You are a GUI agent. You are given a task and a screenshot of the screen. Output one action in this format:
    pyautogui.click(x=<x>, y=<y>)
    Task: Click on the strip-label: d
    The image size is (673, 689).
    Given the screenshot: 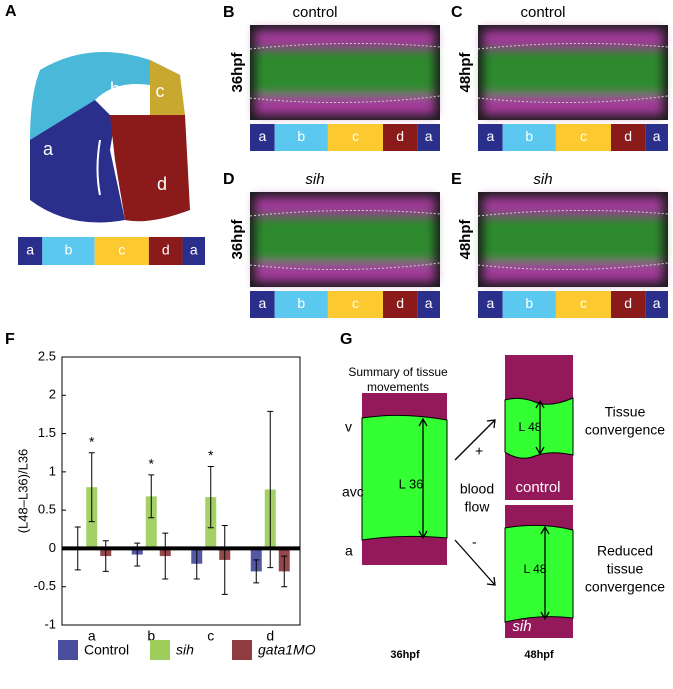 What is the action you would take?
    pyautogui.click(x=400, y=303)
    